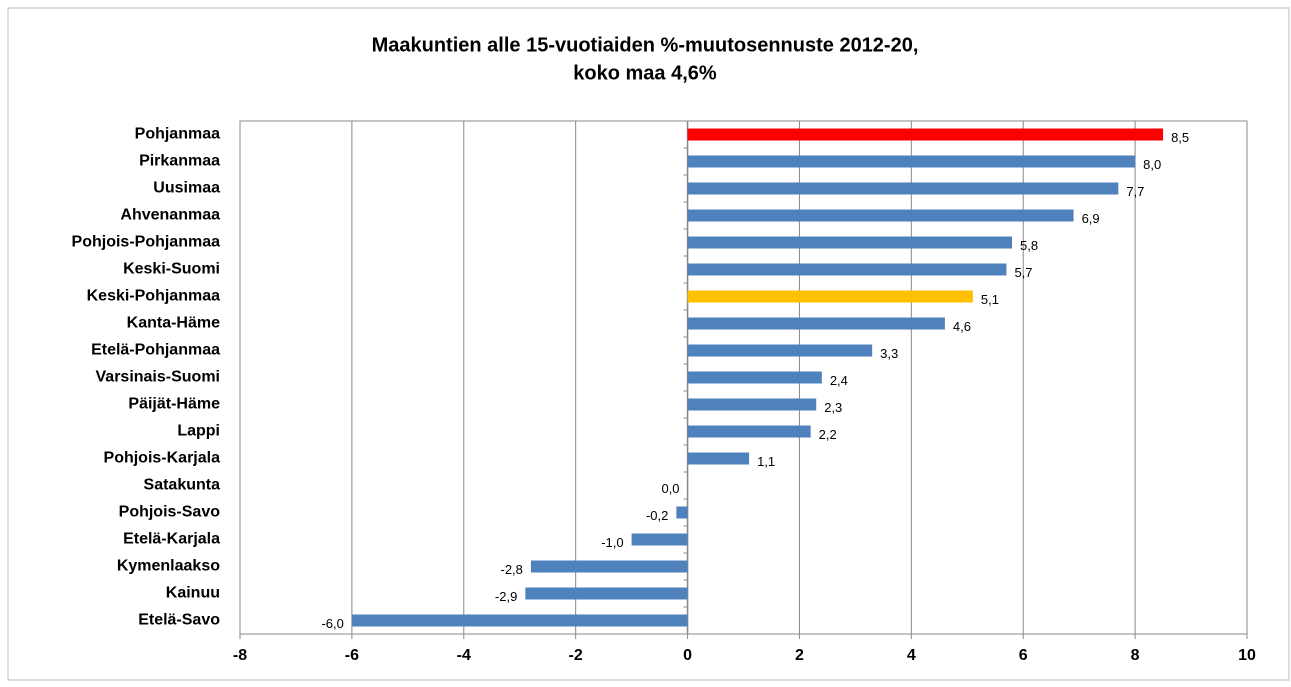  I want to click on y-tick-label: Kainuu, so click(193, 593).